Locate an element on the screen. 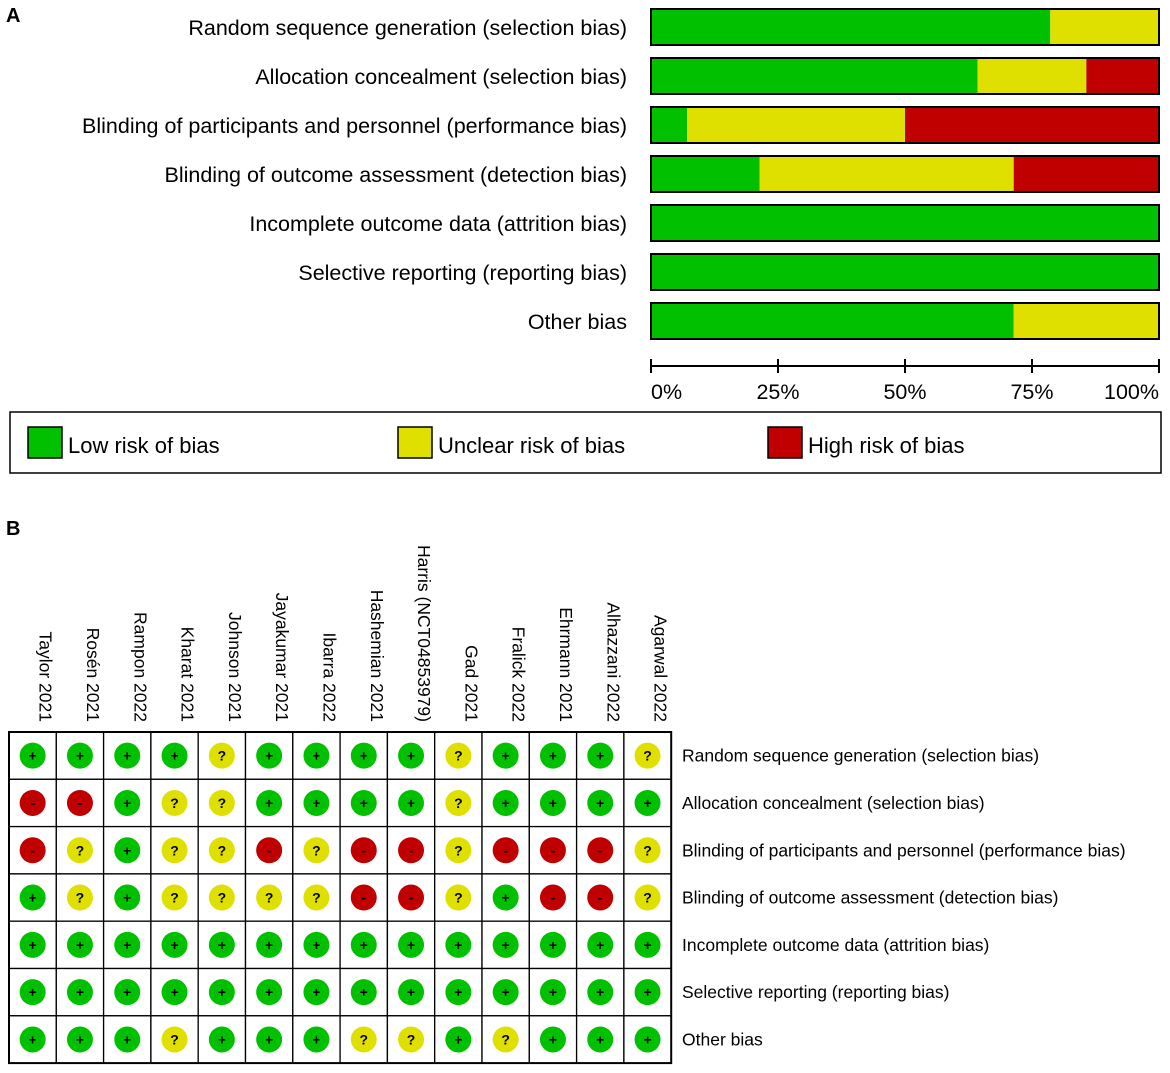  judgement-symbol-5-2: + is located at coordinates (127, 992).